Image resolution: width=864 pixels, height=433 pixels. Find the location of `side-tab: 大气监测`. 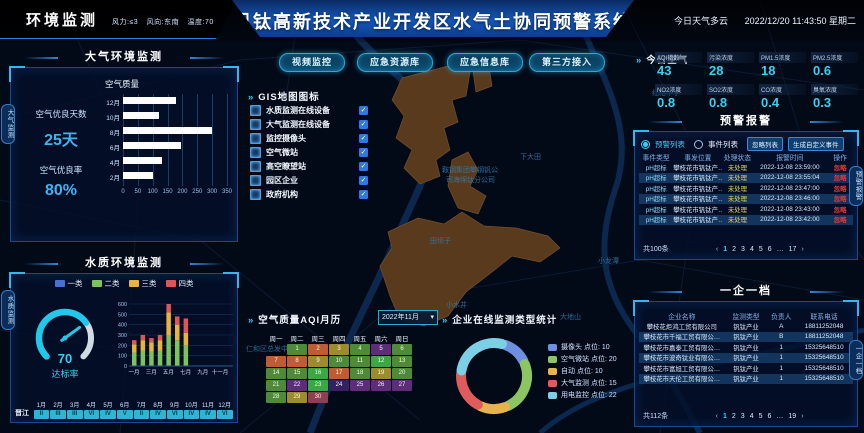

side-tab: 大气监测 is located at coordinates (8, 124).